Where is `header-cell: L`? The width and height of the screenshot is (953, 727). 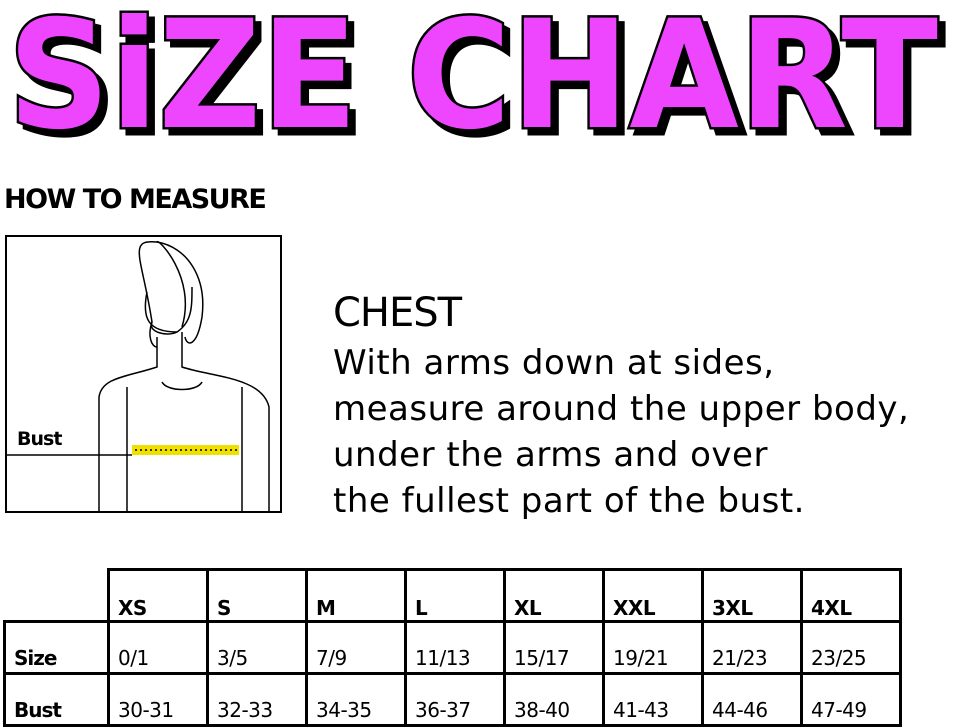 header-cell: L is located at coordinates (455, 595).